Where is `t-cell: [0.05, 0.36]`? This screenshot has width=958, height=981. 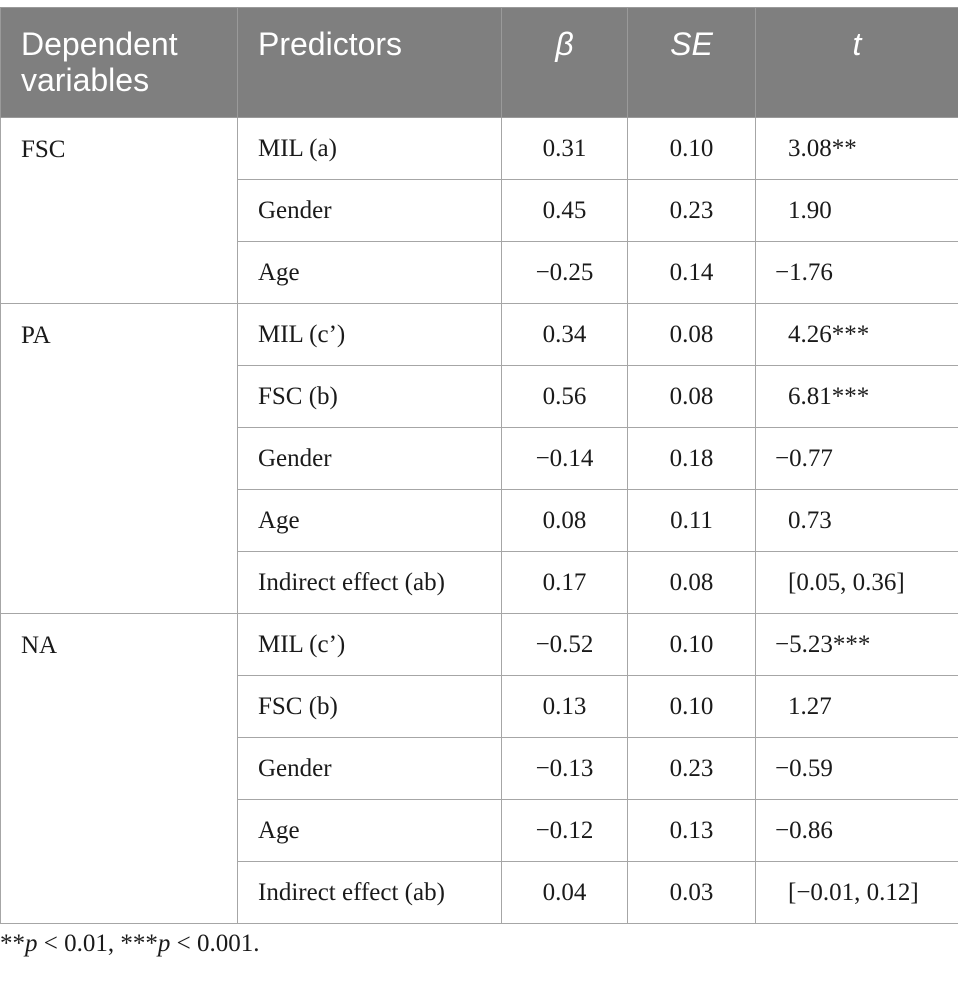
t-cell: [0.05, 0.36] is located at coordinates (856, 582).